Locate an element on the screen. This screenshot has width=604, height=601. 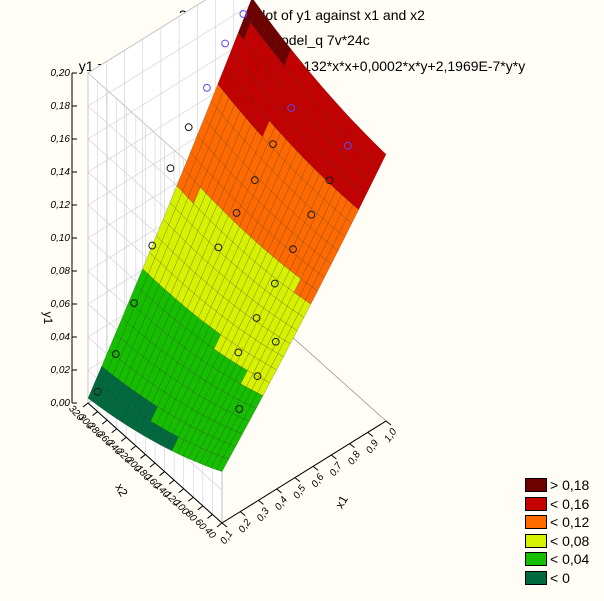
legend-item: < 0,08 is located at coordinates (557, 541).